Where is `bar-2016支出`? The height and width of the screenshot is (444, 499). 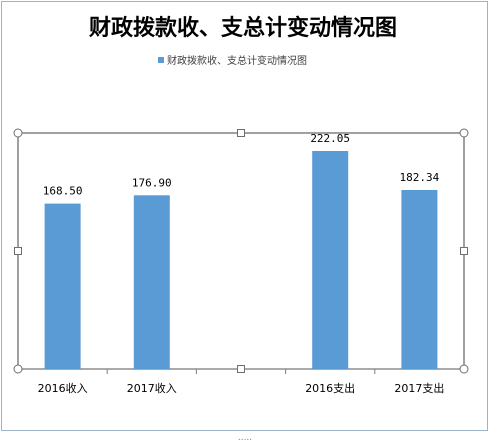
bar-2016支出 is located at coordinates (330, 260).